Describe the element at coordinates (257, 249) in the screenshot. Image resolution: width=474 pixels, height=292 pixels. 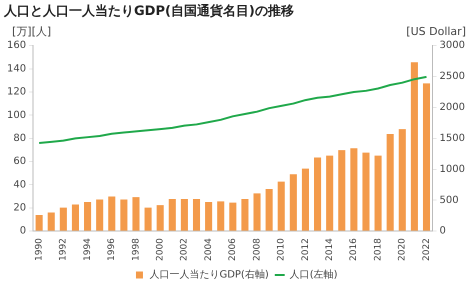
I see `x-tick-label: 2008` at that location.